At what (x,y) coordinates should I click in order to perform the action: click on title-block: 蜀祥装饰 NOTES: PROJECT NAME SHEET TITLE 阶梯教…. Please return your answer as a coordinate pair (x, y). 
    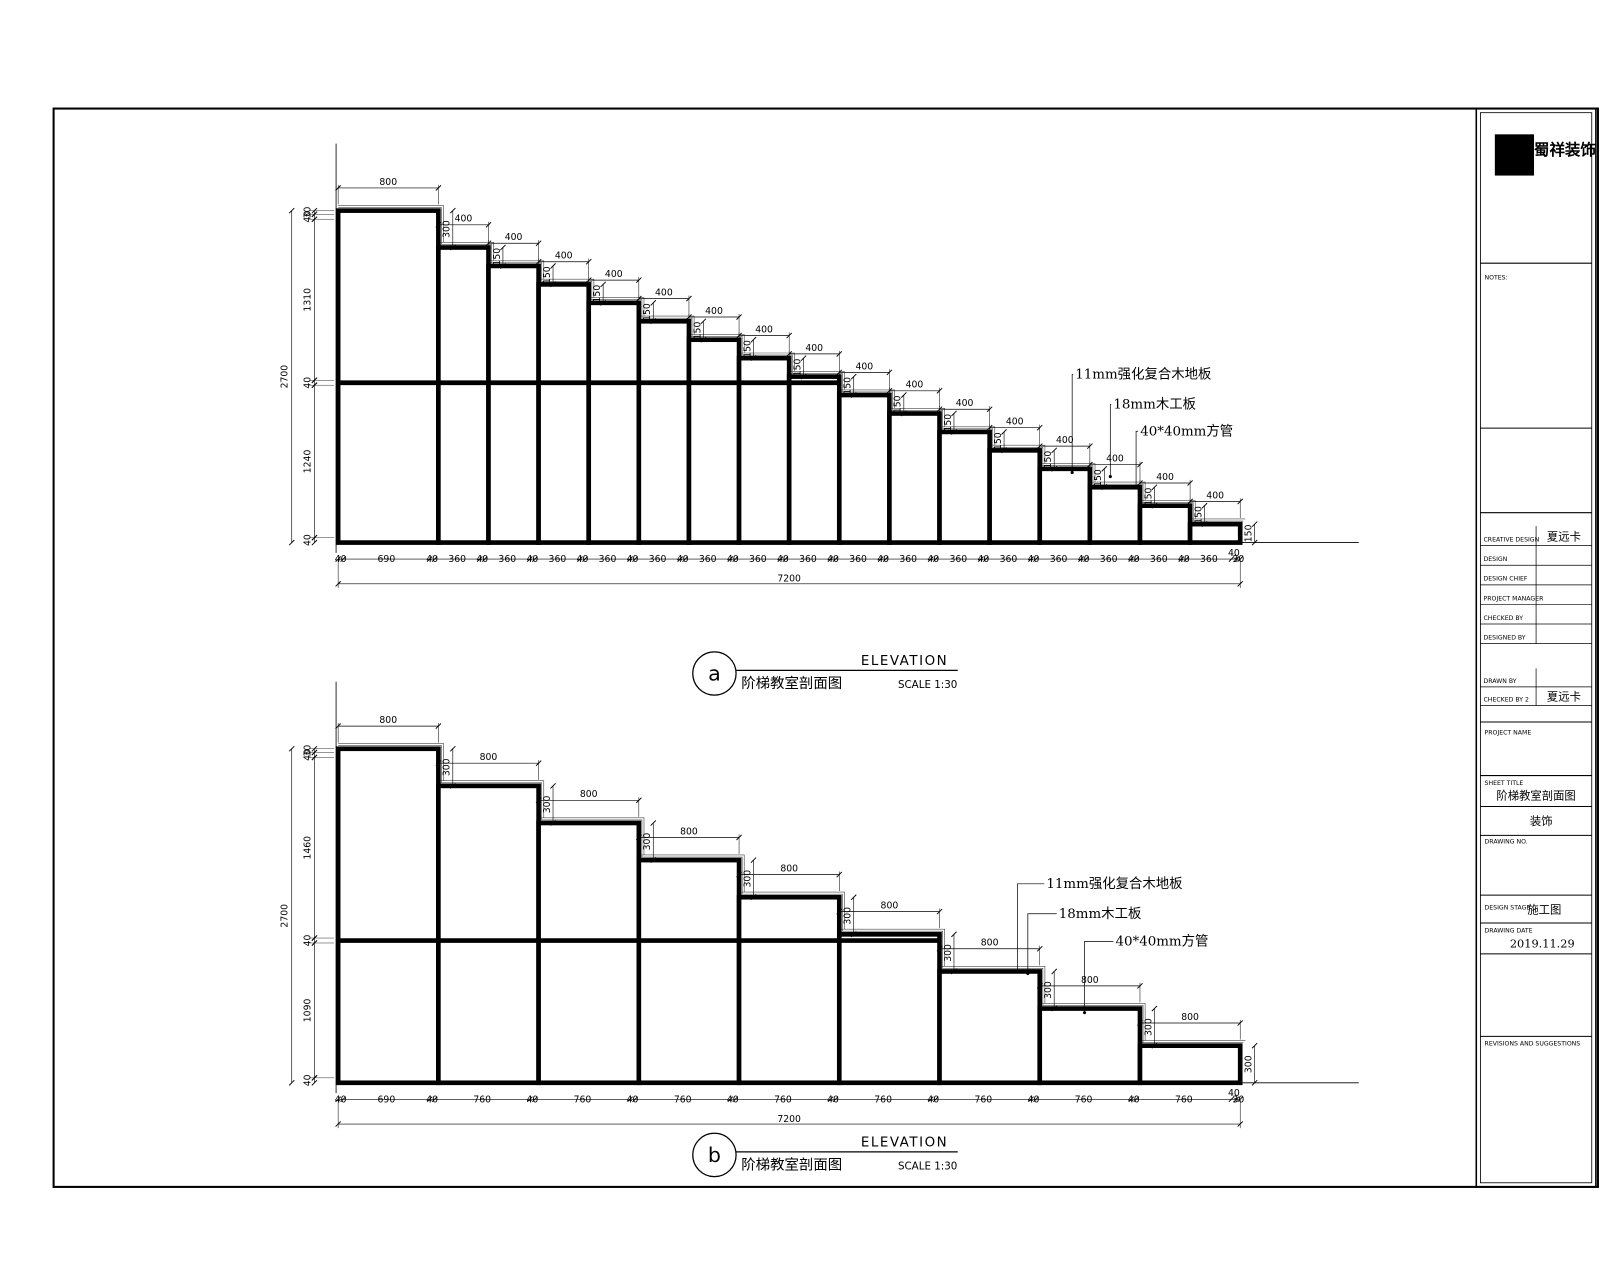
    Looking at the image, I should click on (1538, 591).